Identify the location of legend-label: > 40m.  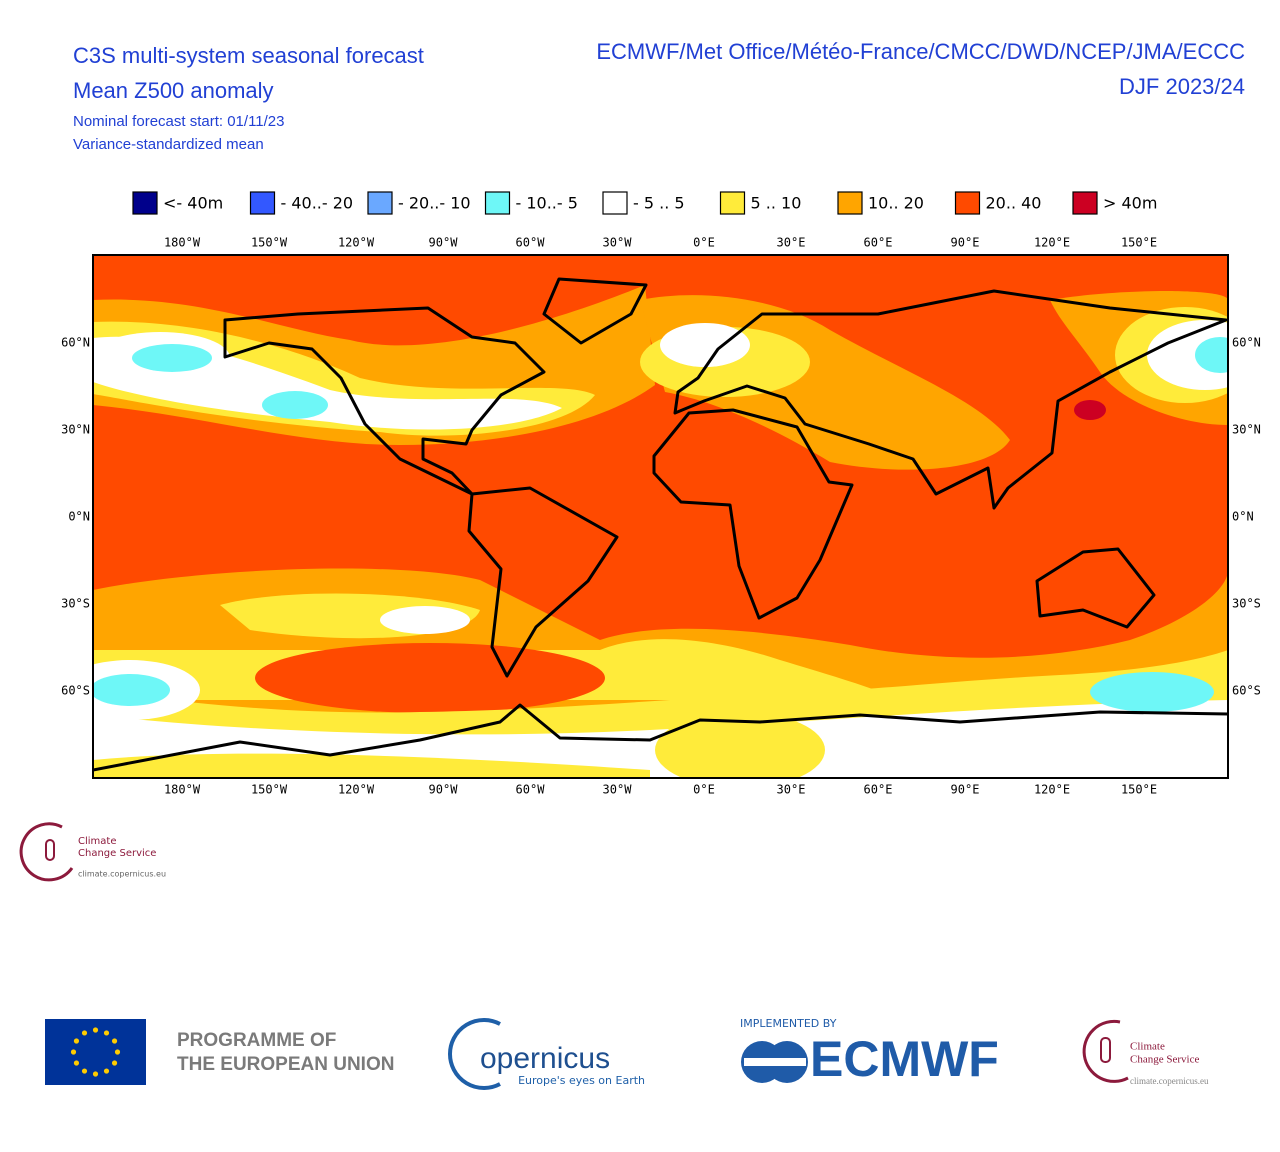
(1130, 203).